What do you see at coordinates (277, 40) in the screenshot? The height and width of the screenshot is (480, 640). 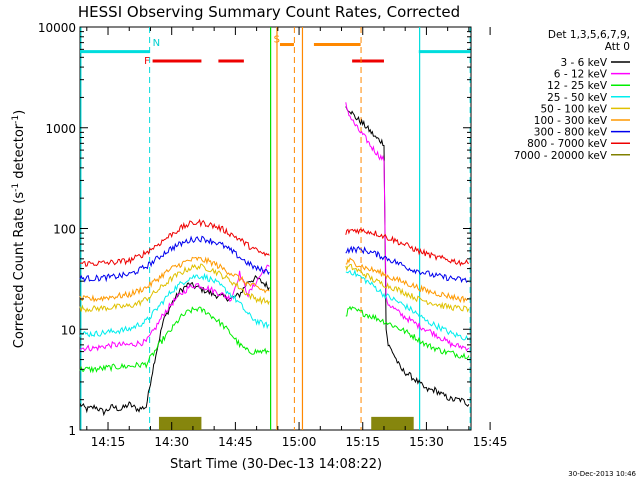 I see `annotation-label-2: S` at bounding box center [277, 40].